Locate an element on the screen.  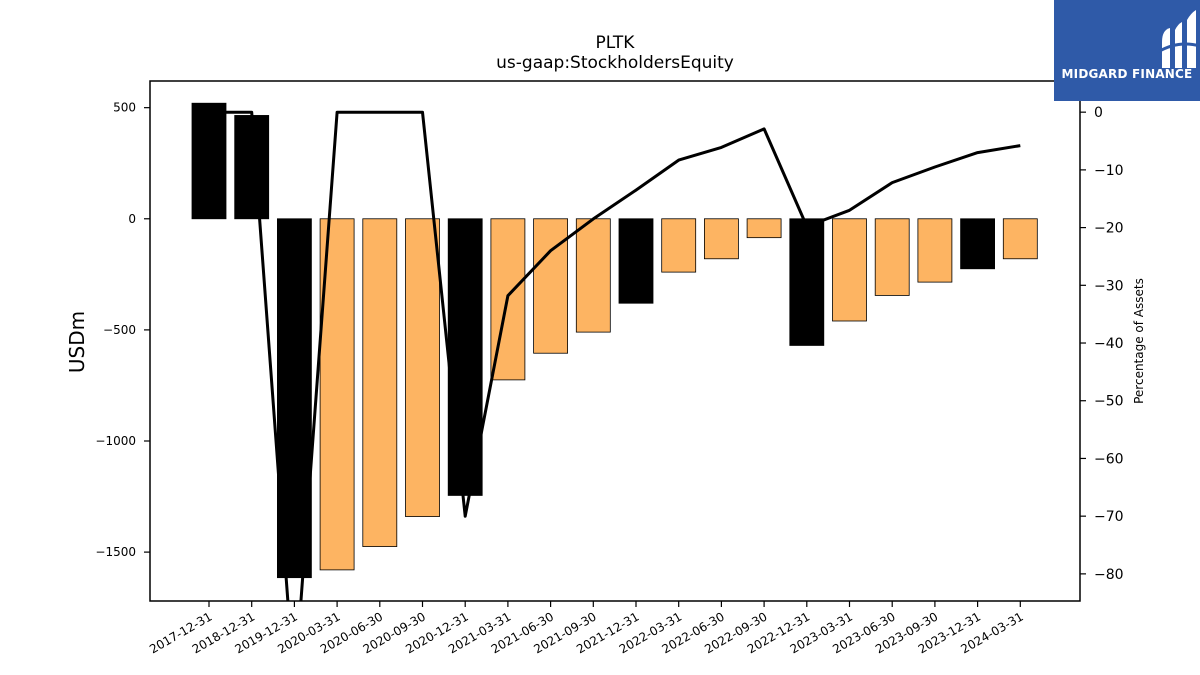
y2-axis-label: Percentage of Assets is located at coordinates (1139, 341).